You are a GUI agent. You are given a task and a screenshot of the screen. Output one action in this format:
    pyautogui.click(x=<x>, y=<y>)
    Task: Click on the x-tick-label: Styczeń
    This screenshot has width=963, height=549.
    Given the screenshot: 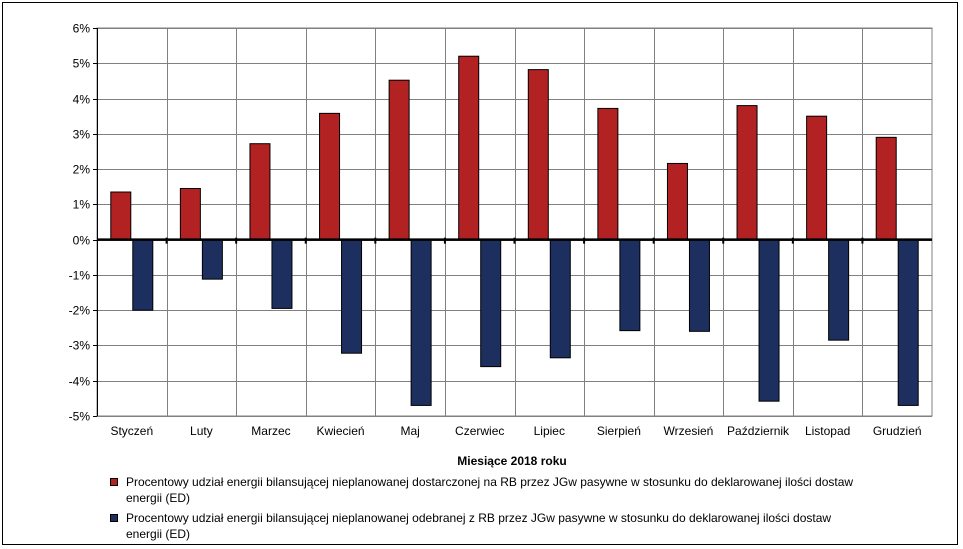 What is the action you would take?
    pyautogui.click(x=131, y=431)
    